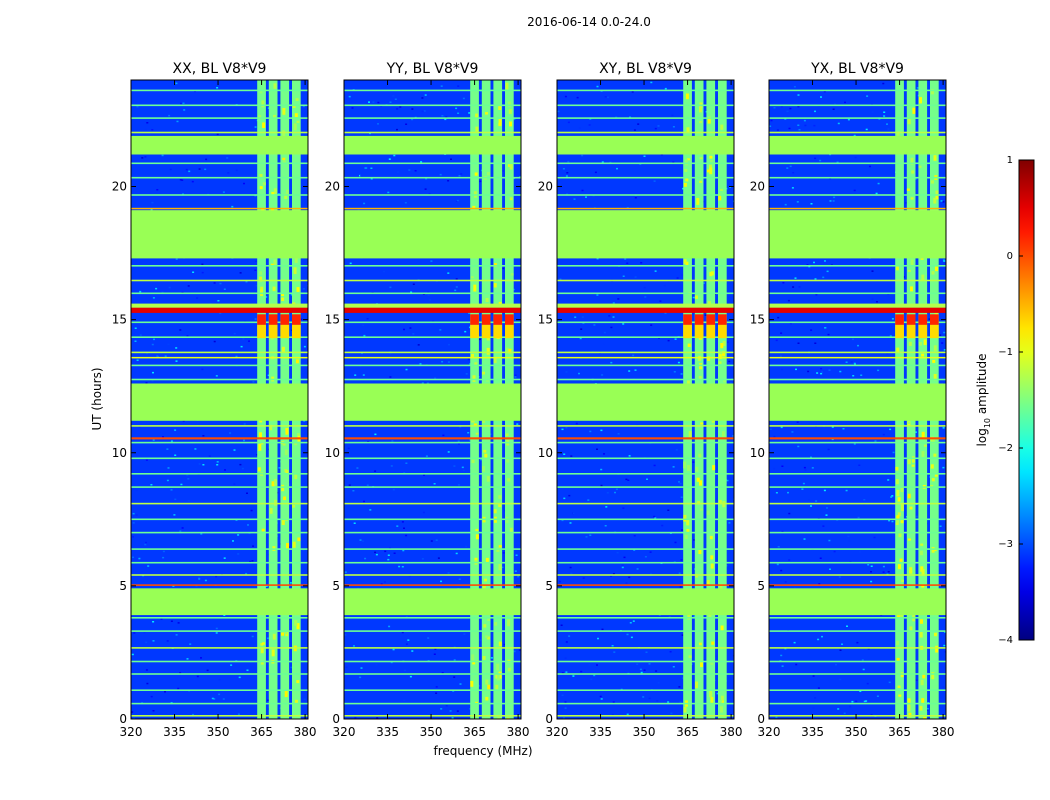 This screenshot has height=800, width=1050. Describe the element at coordinates (857, 69) in the screenshot. I see `panel-title: YX, BL V8*V9` at that location.